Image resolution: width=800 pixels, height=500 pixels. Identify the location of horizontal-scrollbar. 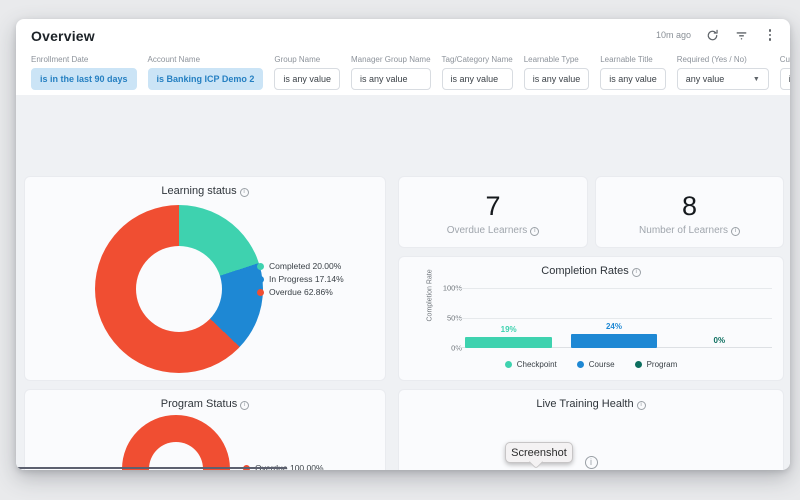
(152, 467).